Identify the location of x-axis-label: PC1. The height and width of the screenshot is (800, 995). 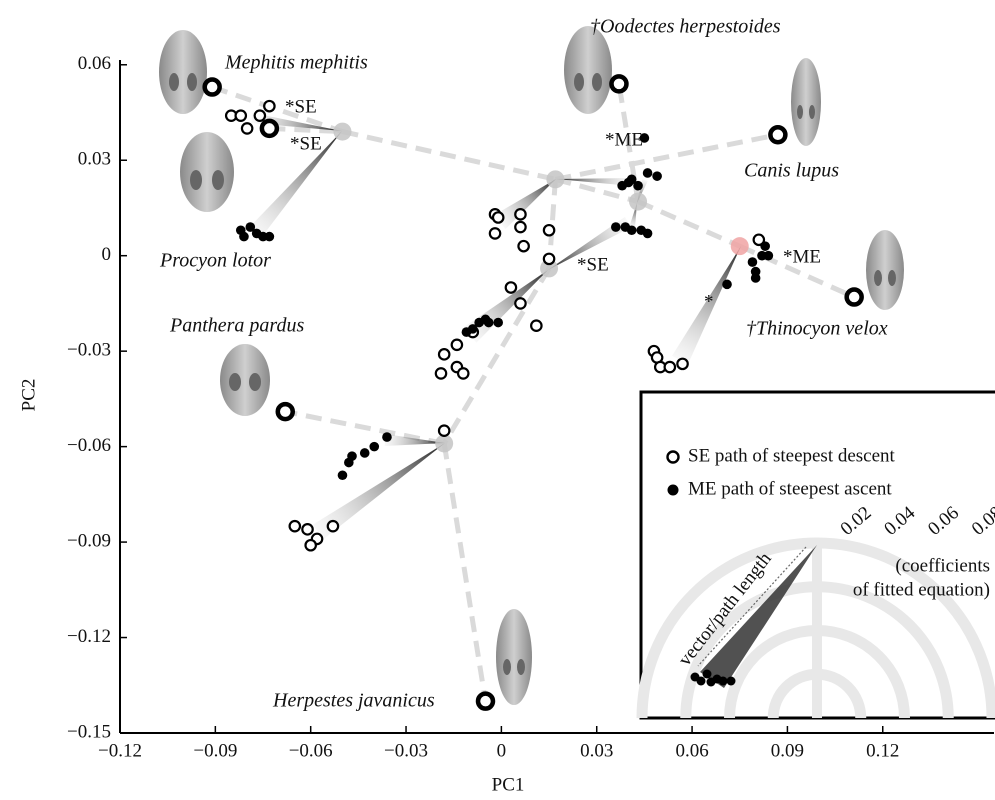
(508, 784).